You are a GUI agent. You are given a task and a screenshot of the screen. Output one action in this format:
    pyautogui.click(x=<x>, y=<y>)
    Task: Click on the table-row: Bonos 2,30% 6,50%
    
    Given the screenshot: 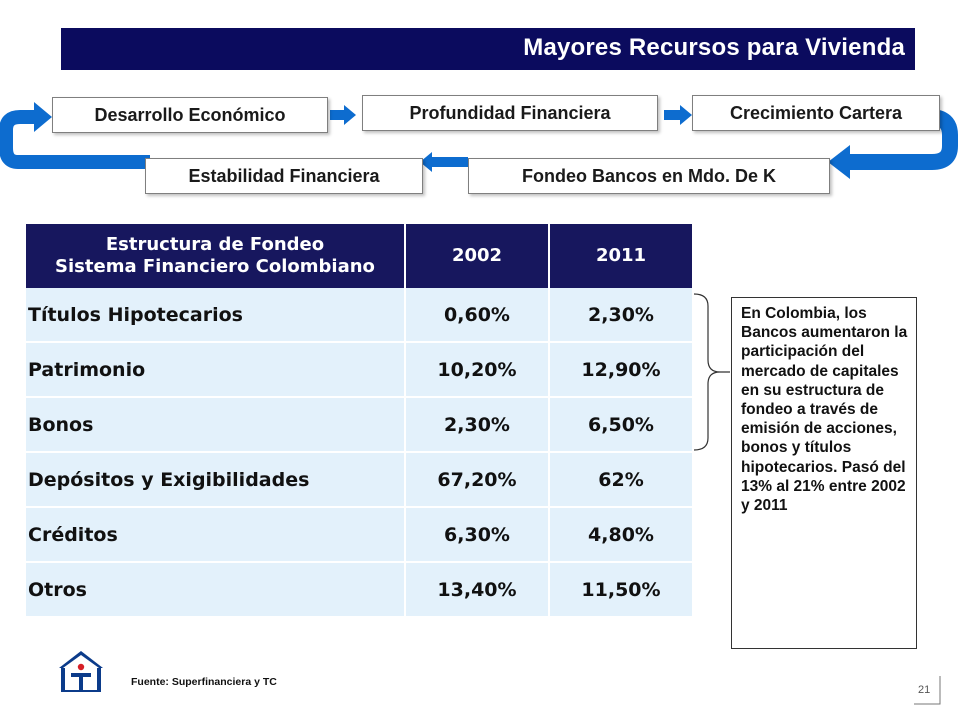 What is the action you would take?
    pyautogui.click(x=360, y=425)
    